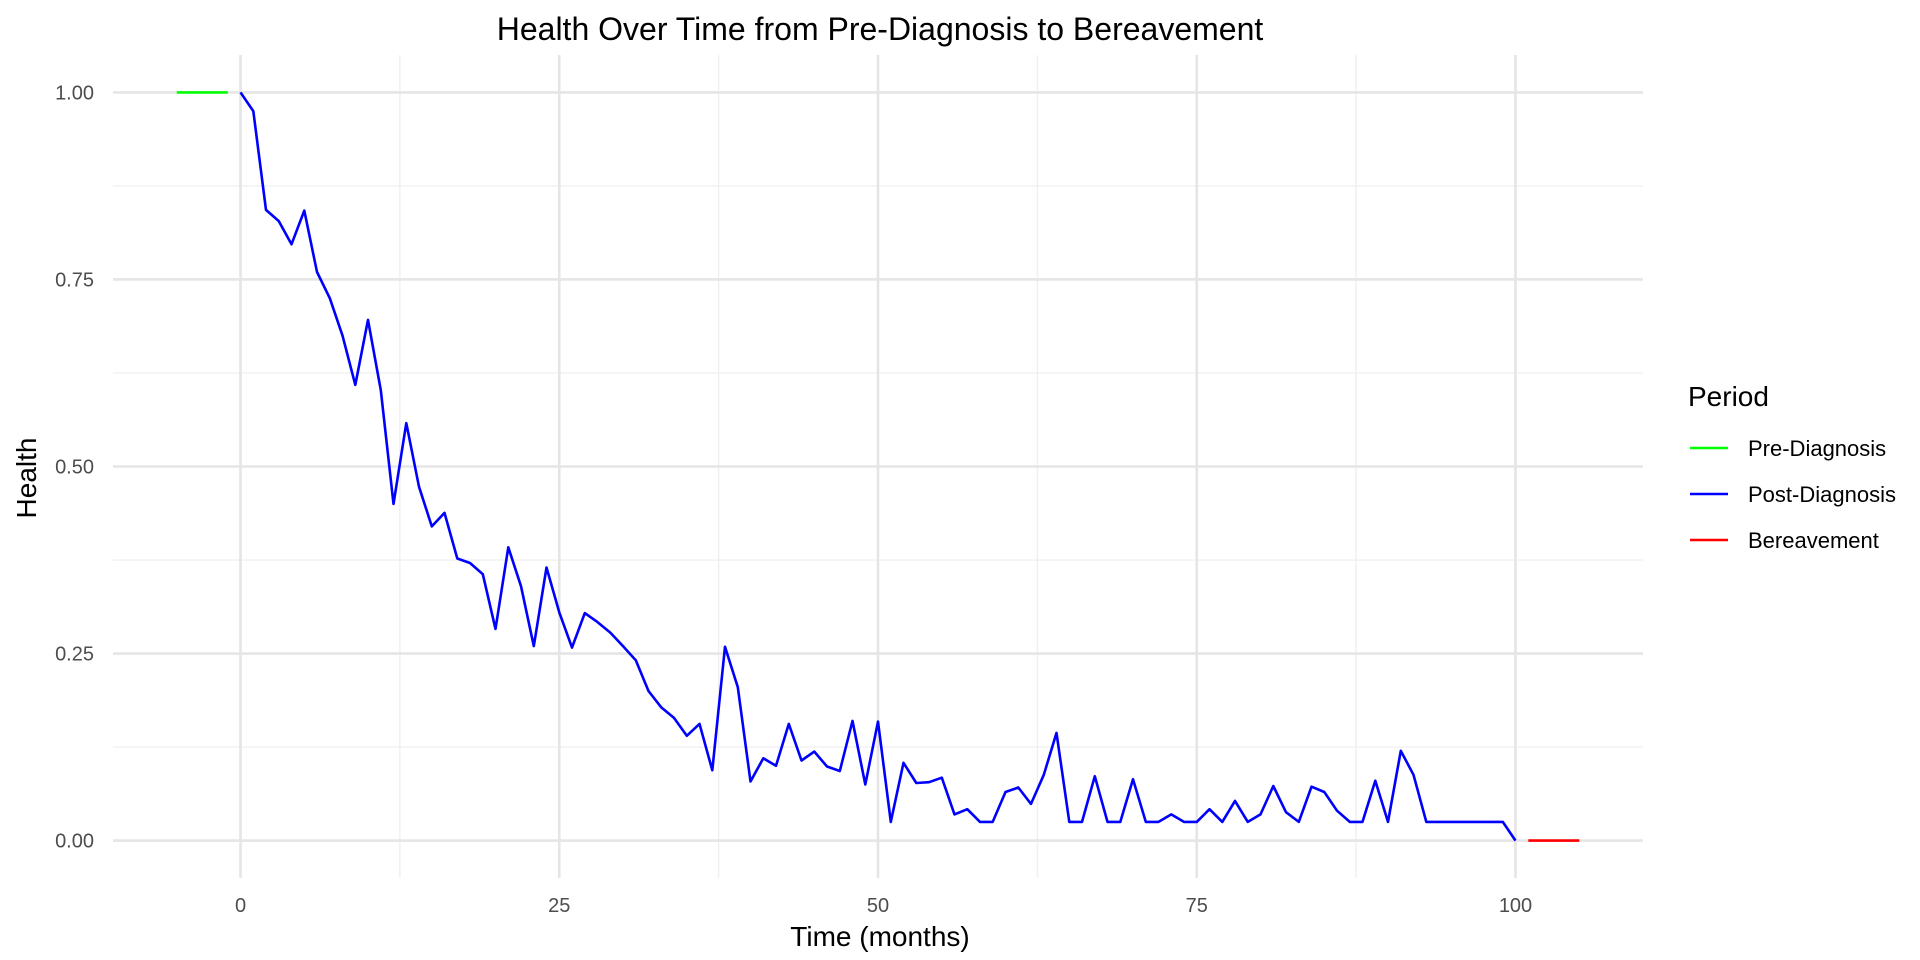  What do you see at coordinates (559, 906) in the screenshot?
I see `x-tick-label: 25` at bounding box center [559, 906].